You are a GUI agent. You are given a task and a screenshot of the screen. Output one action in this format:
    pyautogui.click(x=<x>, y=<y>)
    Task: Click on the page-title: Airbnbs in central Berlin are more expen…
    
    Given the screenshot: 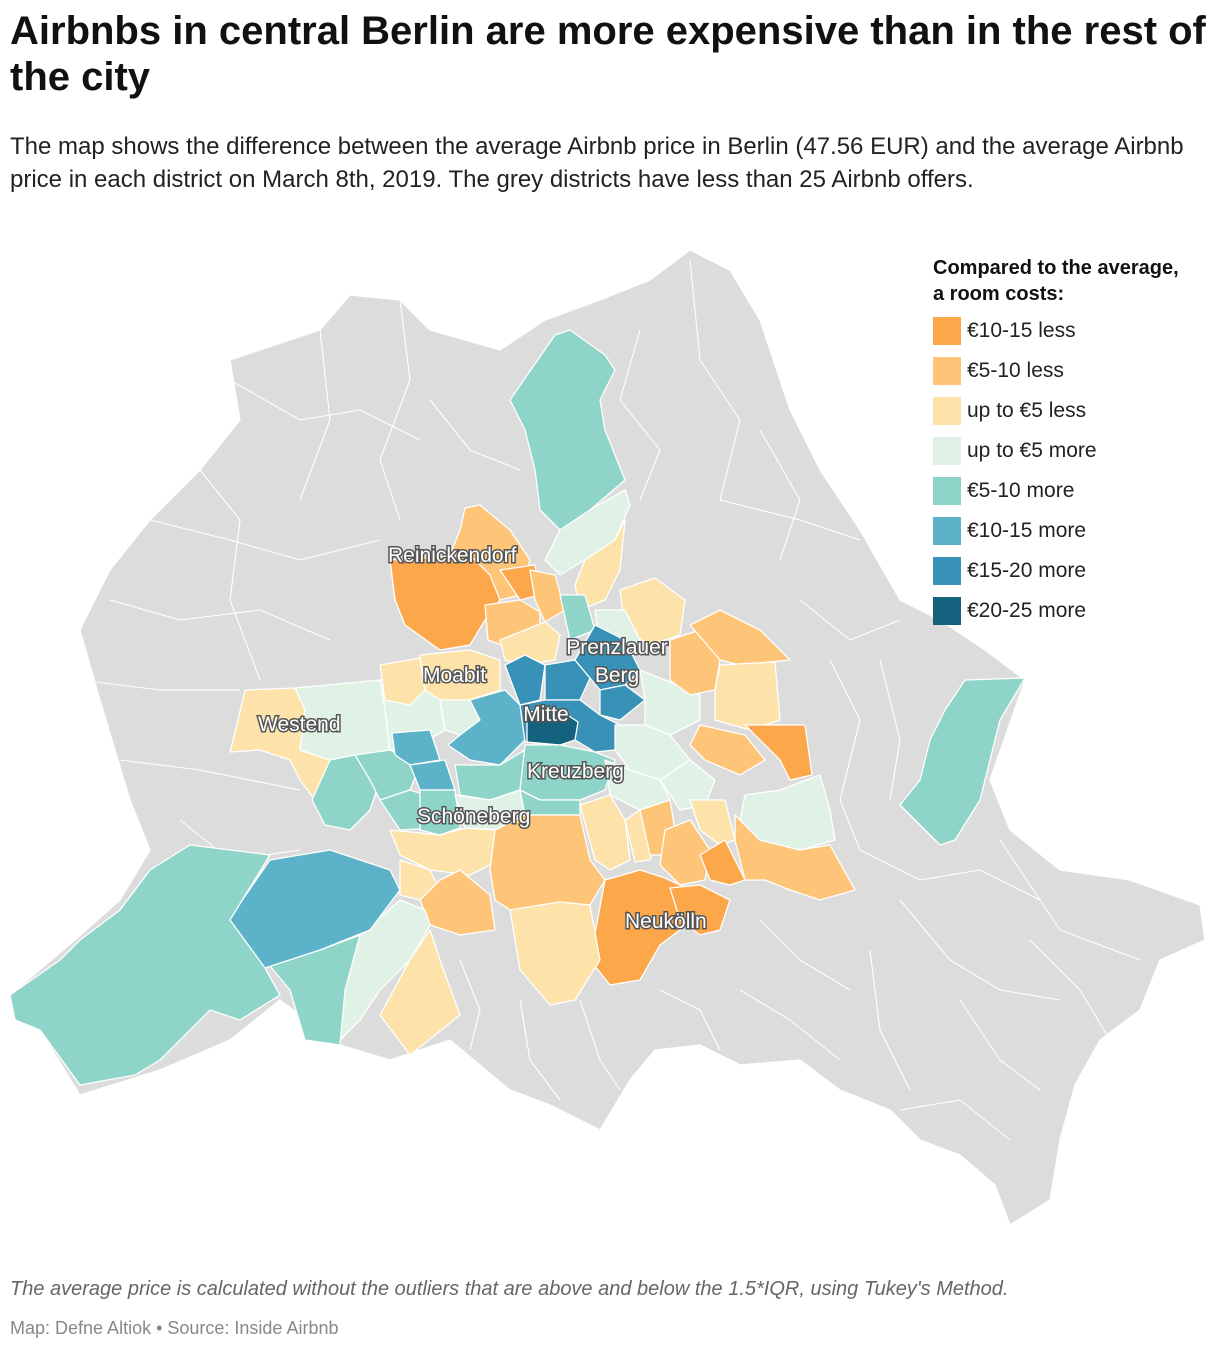 What is the action you would take?
    pyautogui.click(x=608, y=54)
    